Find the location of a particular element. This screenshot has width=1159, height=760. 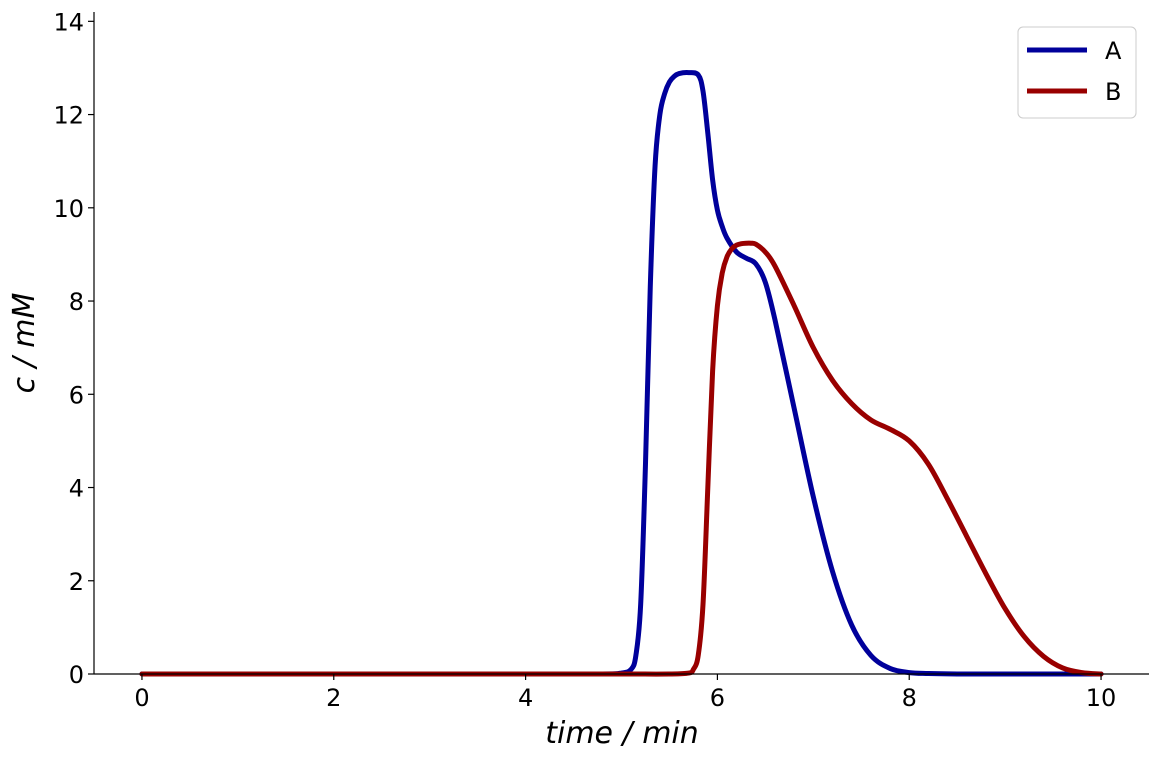

legend-label-a: A is located at coordinates (1113, 51).